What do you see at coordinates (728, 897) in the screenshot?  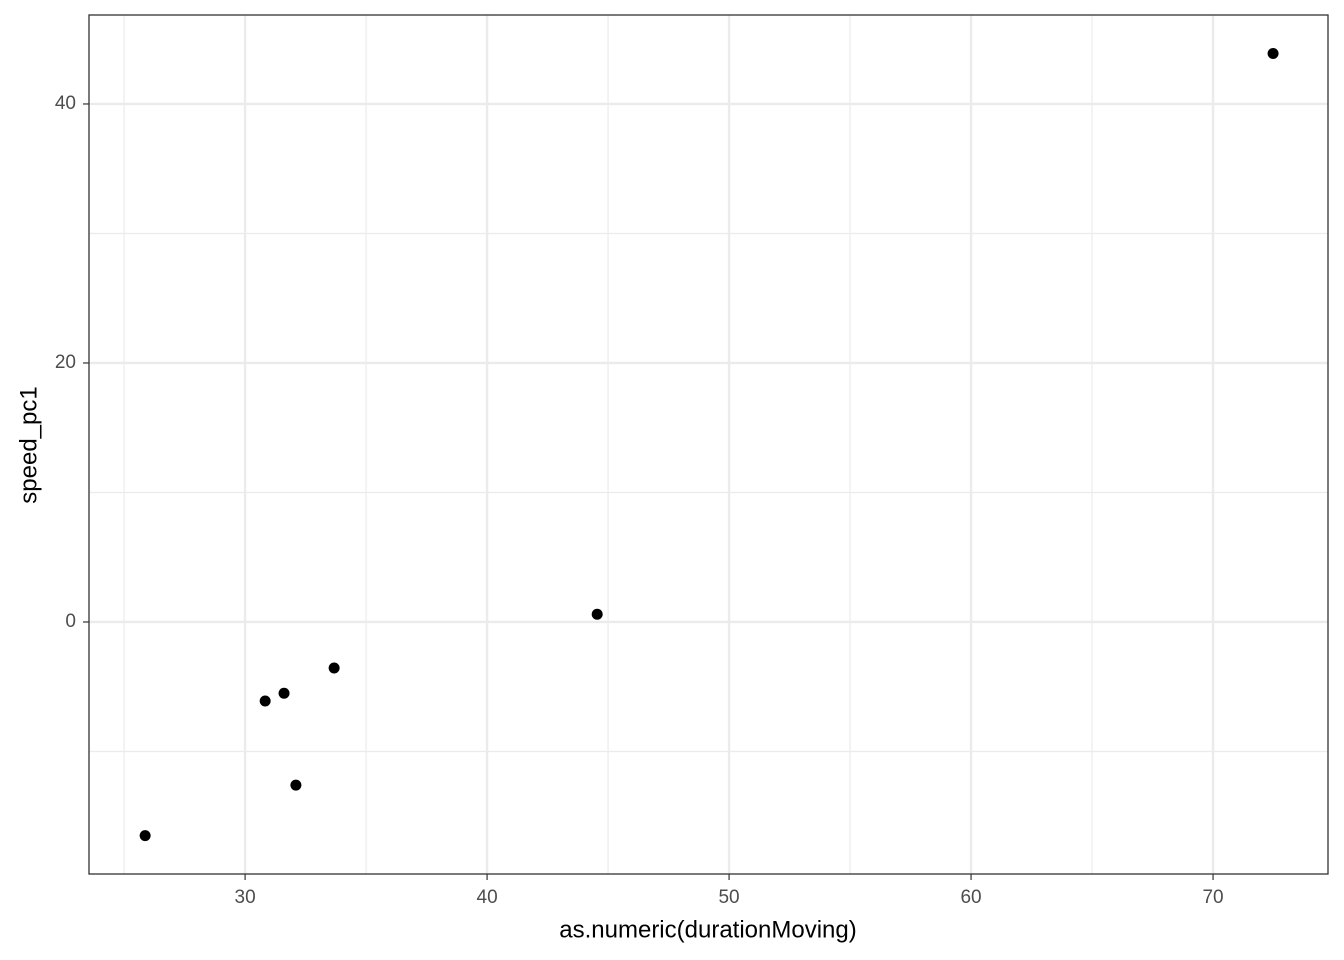 I see `x-tick-label: 50` at bounding box center [728, 897].